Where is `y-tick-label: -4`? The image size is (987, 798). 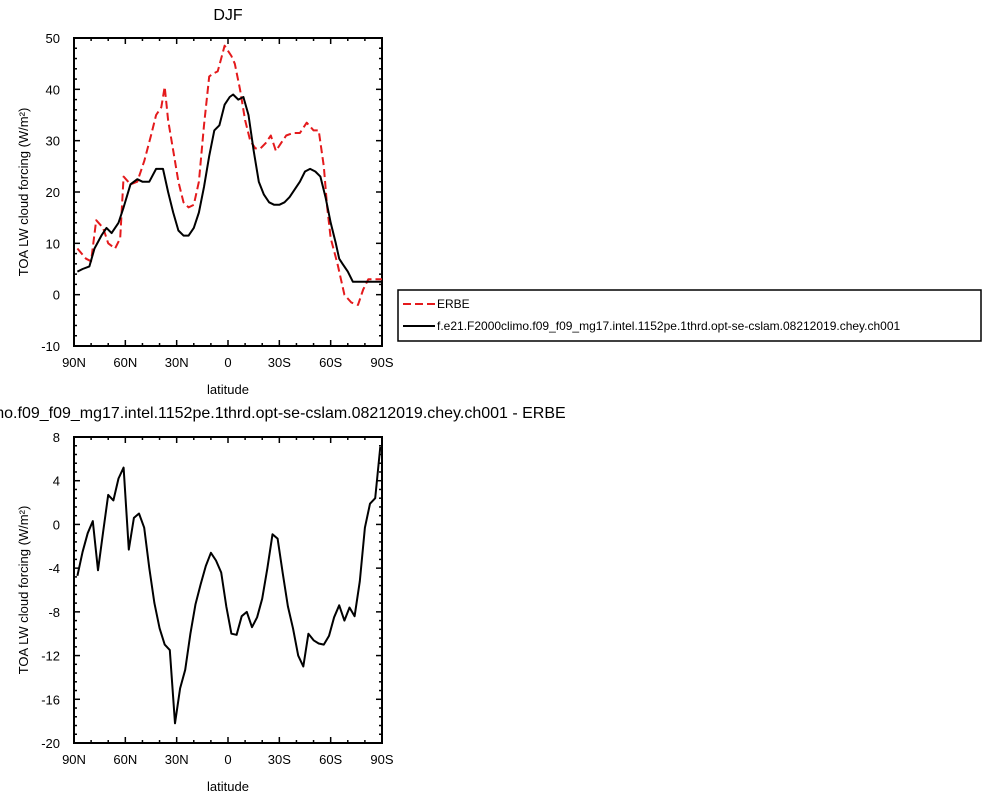 y-tick-label: -4 is located at coordinates (54, 568).